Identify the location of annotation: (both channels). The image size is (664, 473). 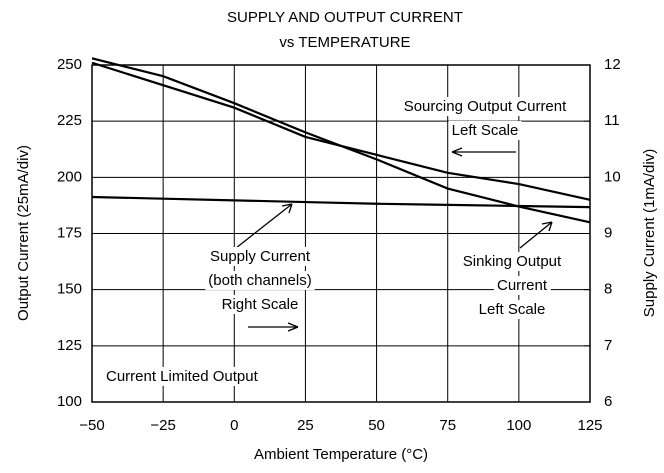
(259, 280).